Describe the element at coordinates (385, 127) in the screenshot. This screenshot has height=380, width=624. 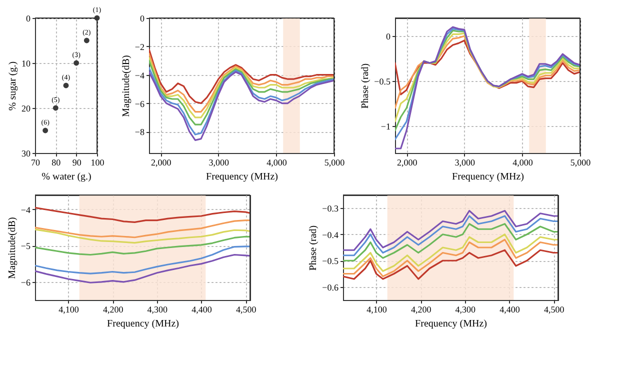
I see `y-tick-label: −1` at that location.